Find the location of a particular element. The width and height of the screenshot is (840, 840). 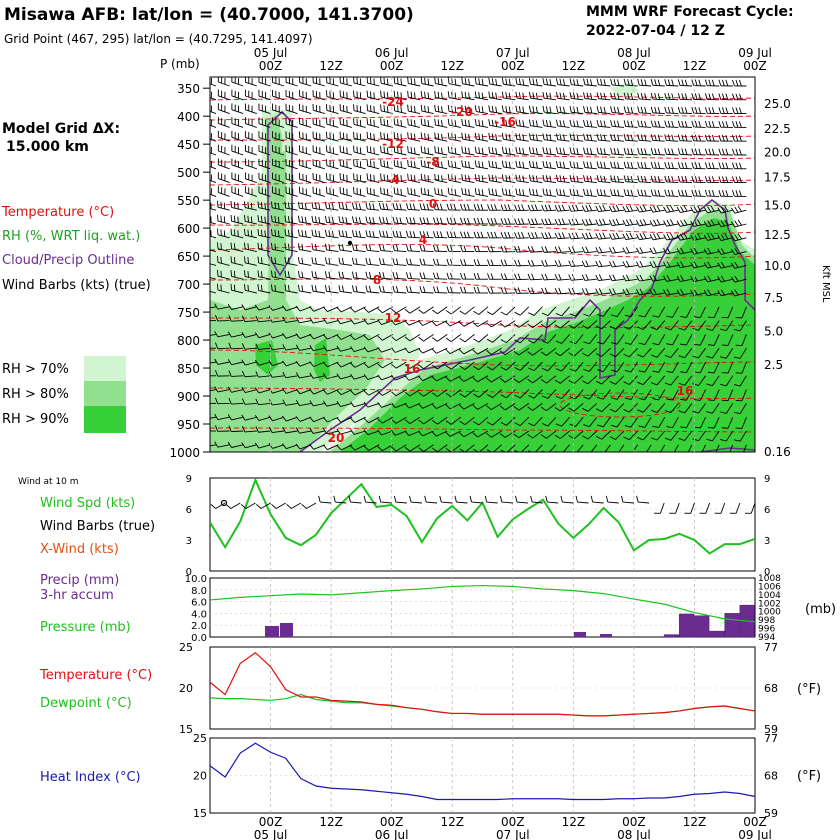

bottom-date-label: 08 Jul is located at coordinates (634, 834).